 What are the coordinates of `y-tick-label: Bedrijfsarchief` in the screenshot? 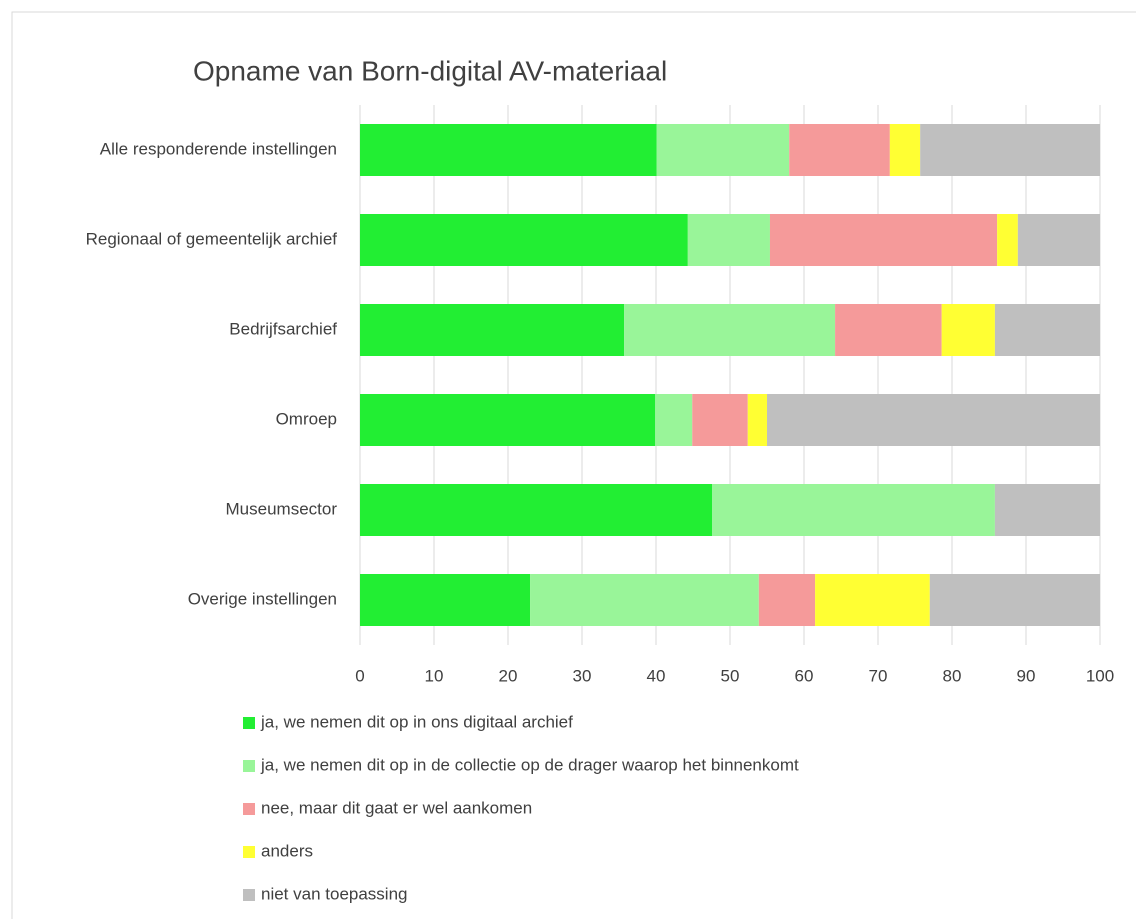 It's located at (283, 328).